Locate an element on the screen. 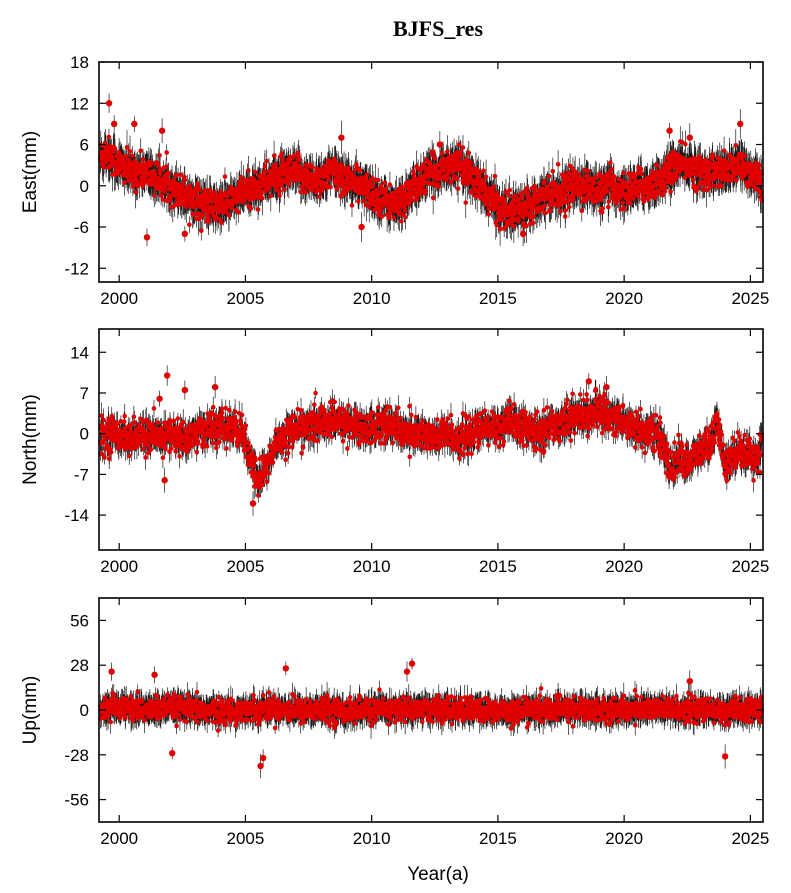 The image size is (791, 893). figure-title: BJFS_res is located at coordinates (438, 28).